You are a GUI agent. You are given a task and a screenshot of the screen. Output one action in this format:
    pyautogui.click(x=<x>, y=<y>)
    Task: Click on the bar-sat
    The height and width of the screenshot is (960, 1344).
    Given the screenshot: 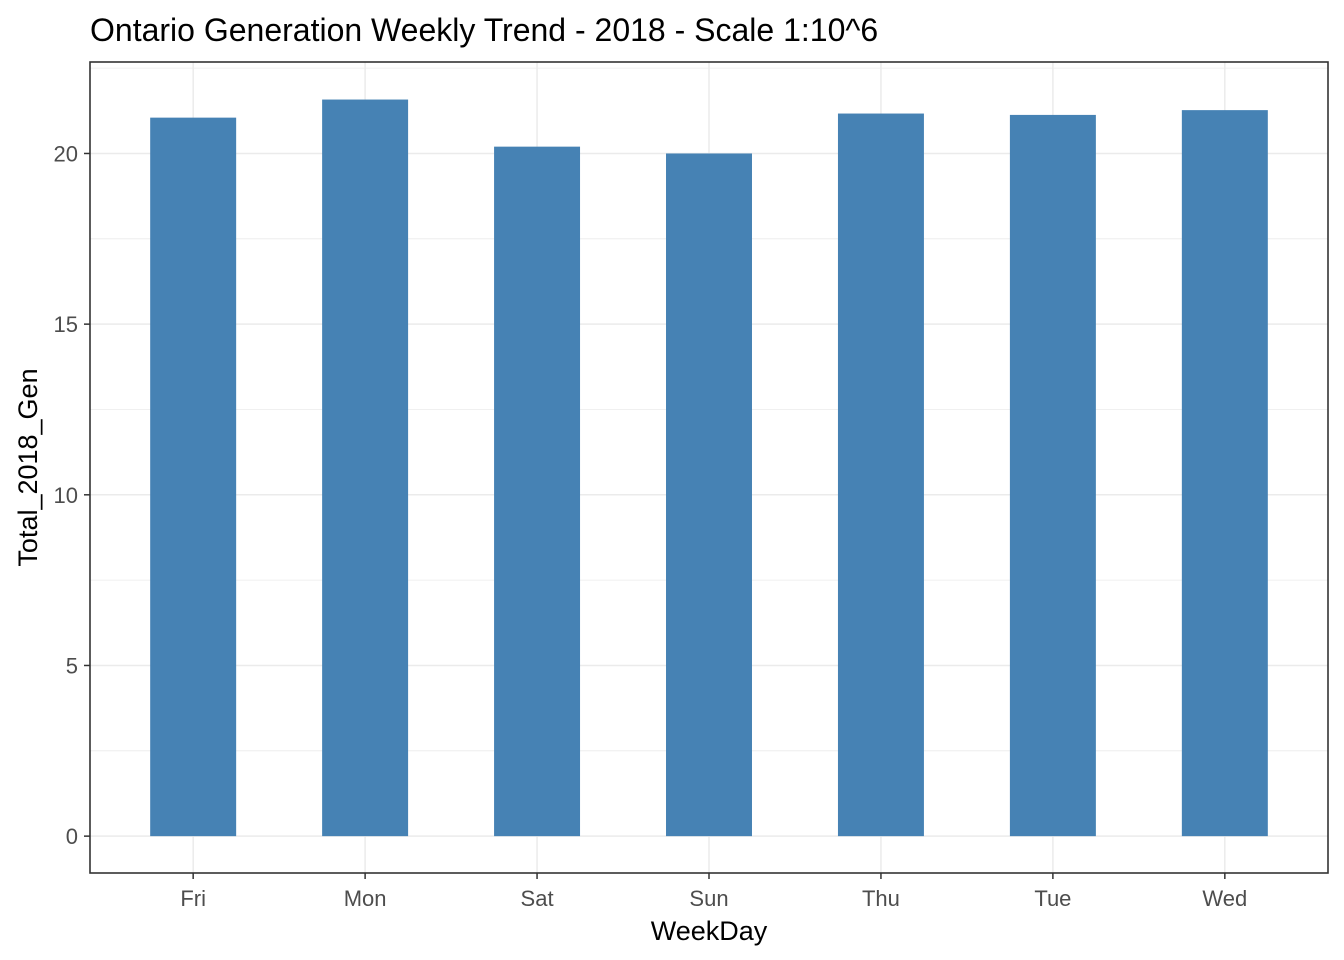 What is the action you would take?
    pyautogui.click(x=537, y=491)
    